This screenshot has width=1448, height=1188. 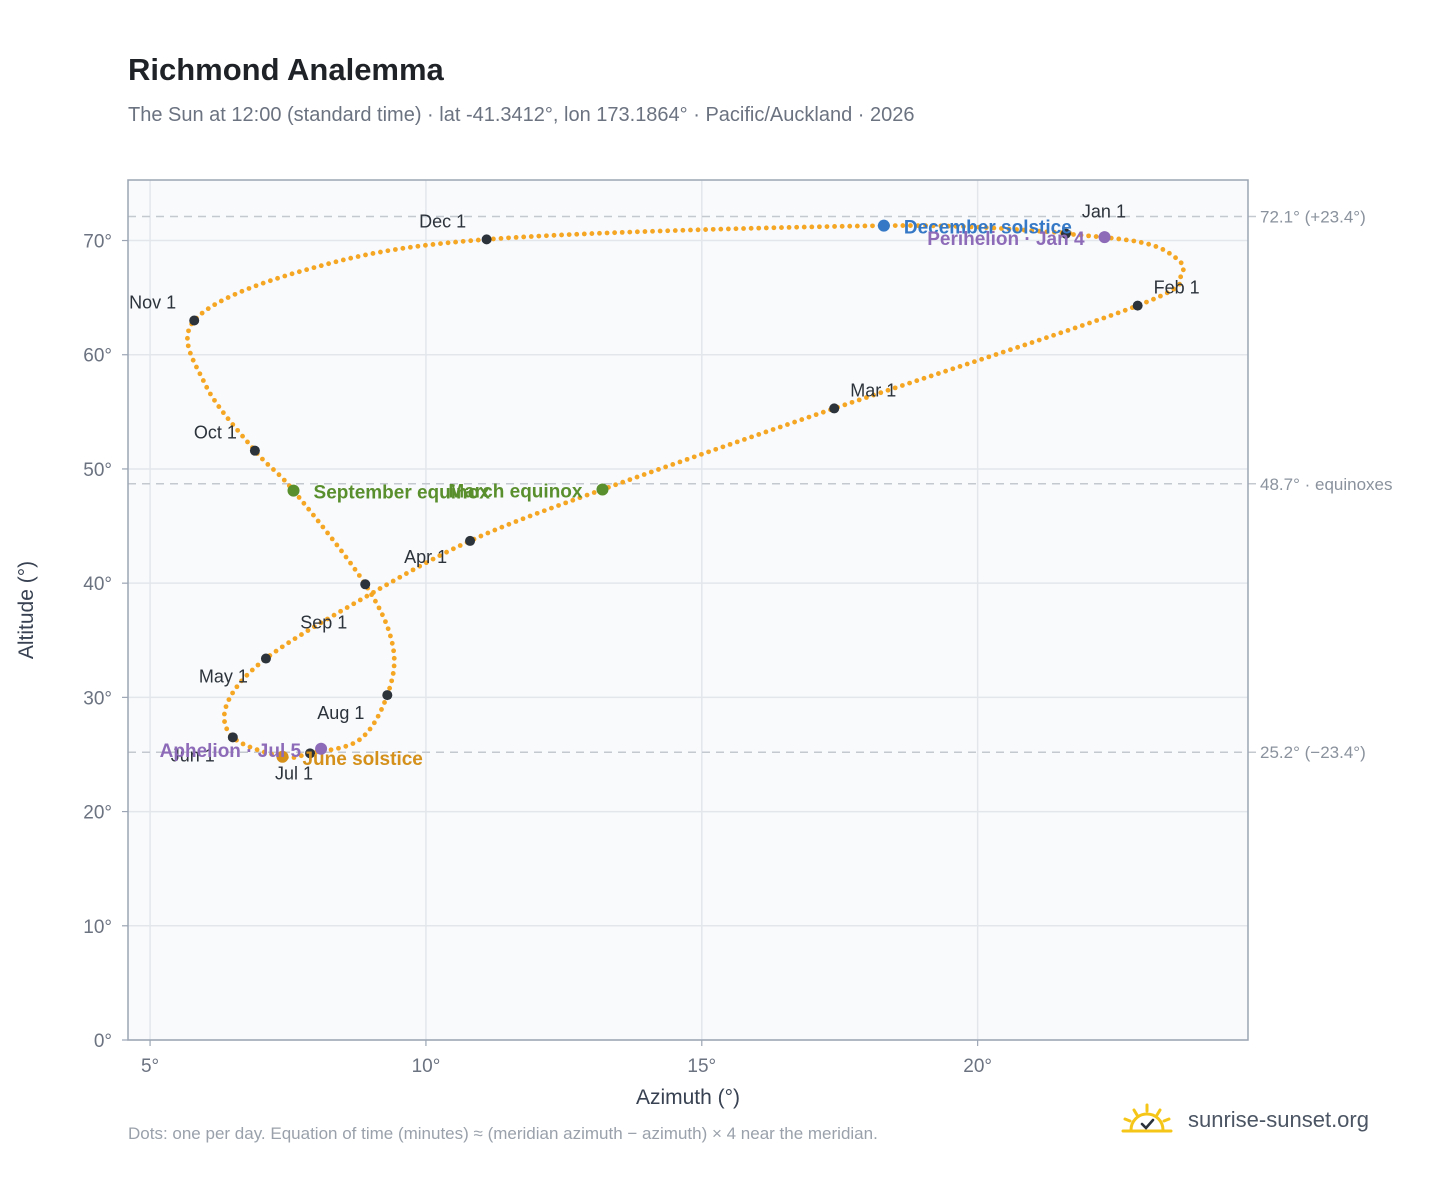 I want to click on brand: sunrise-sunset.org, so click(x=1244, y=1120).